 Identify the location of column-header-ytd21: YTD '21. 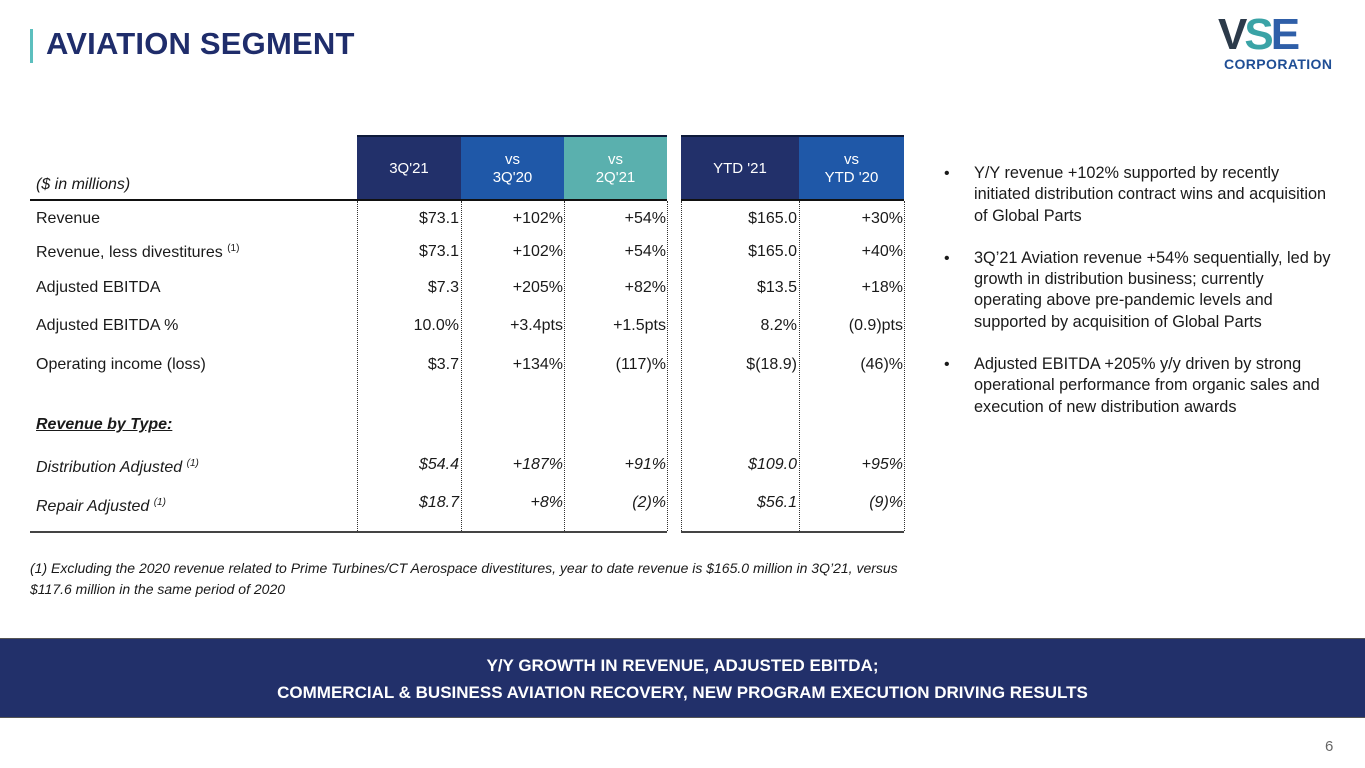
(740, 167).